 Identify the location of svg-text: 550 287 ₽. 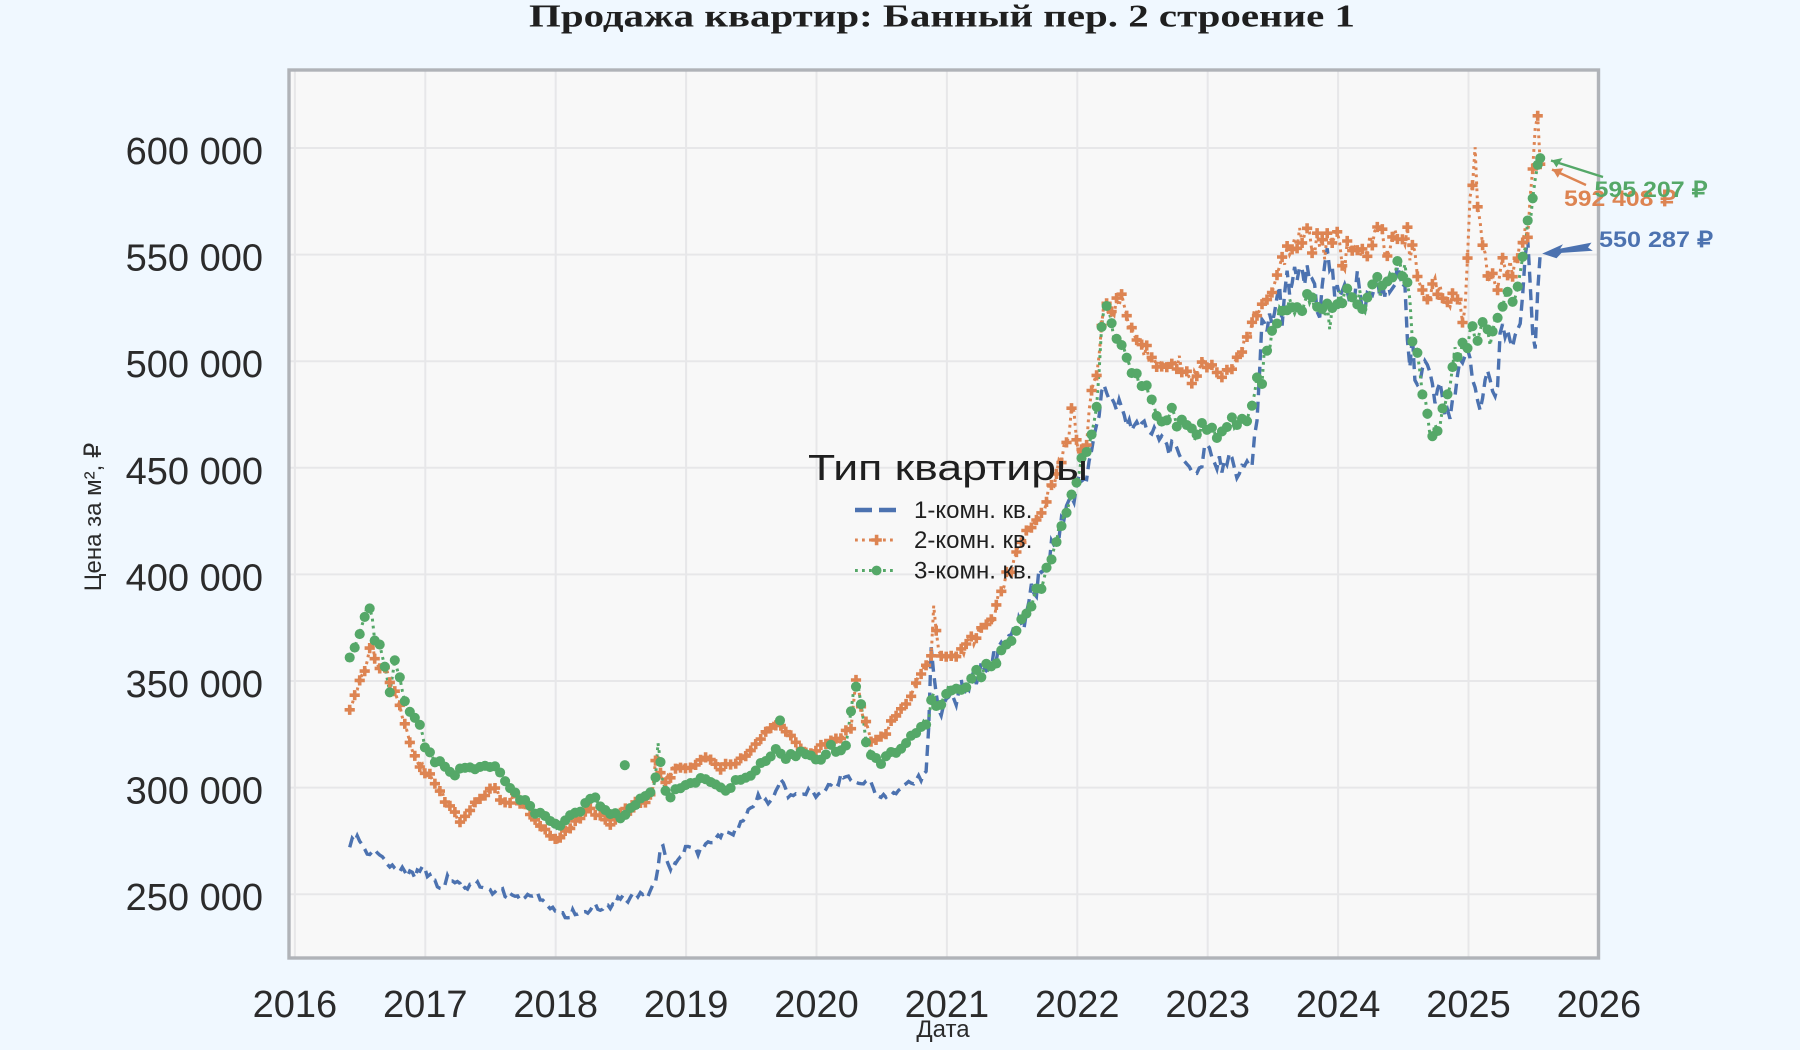
(1656, 239).